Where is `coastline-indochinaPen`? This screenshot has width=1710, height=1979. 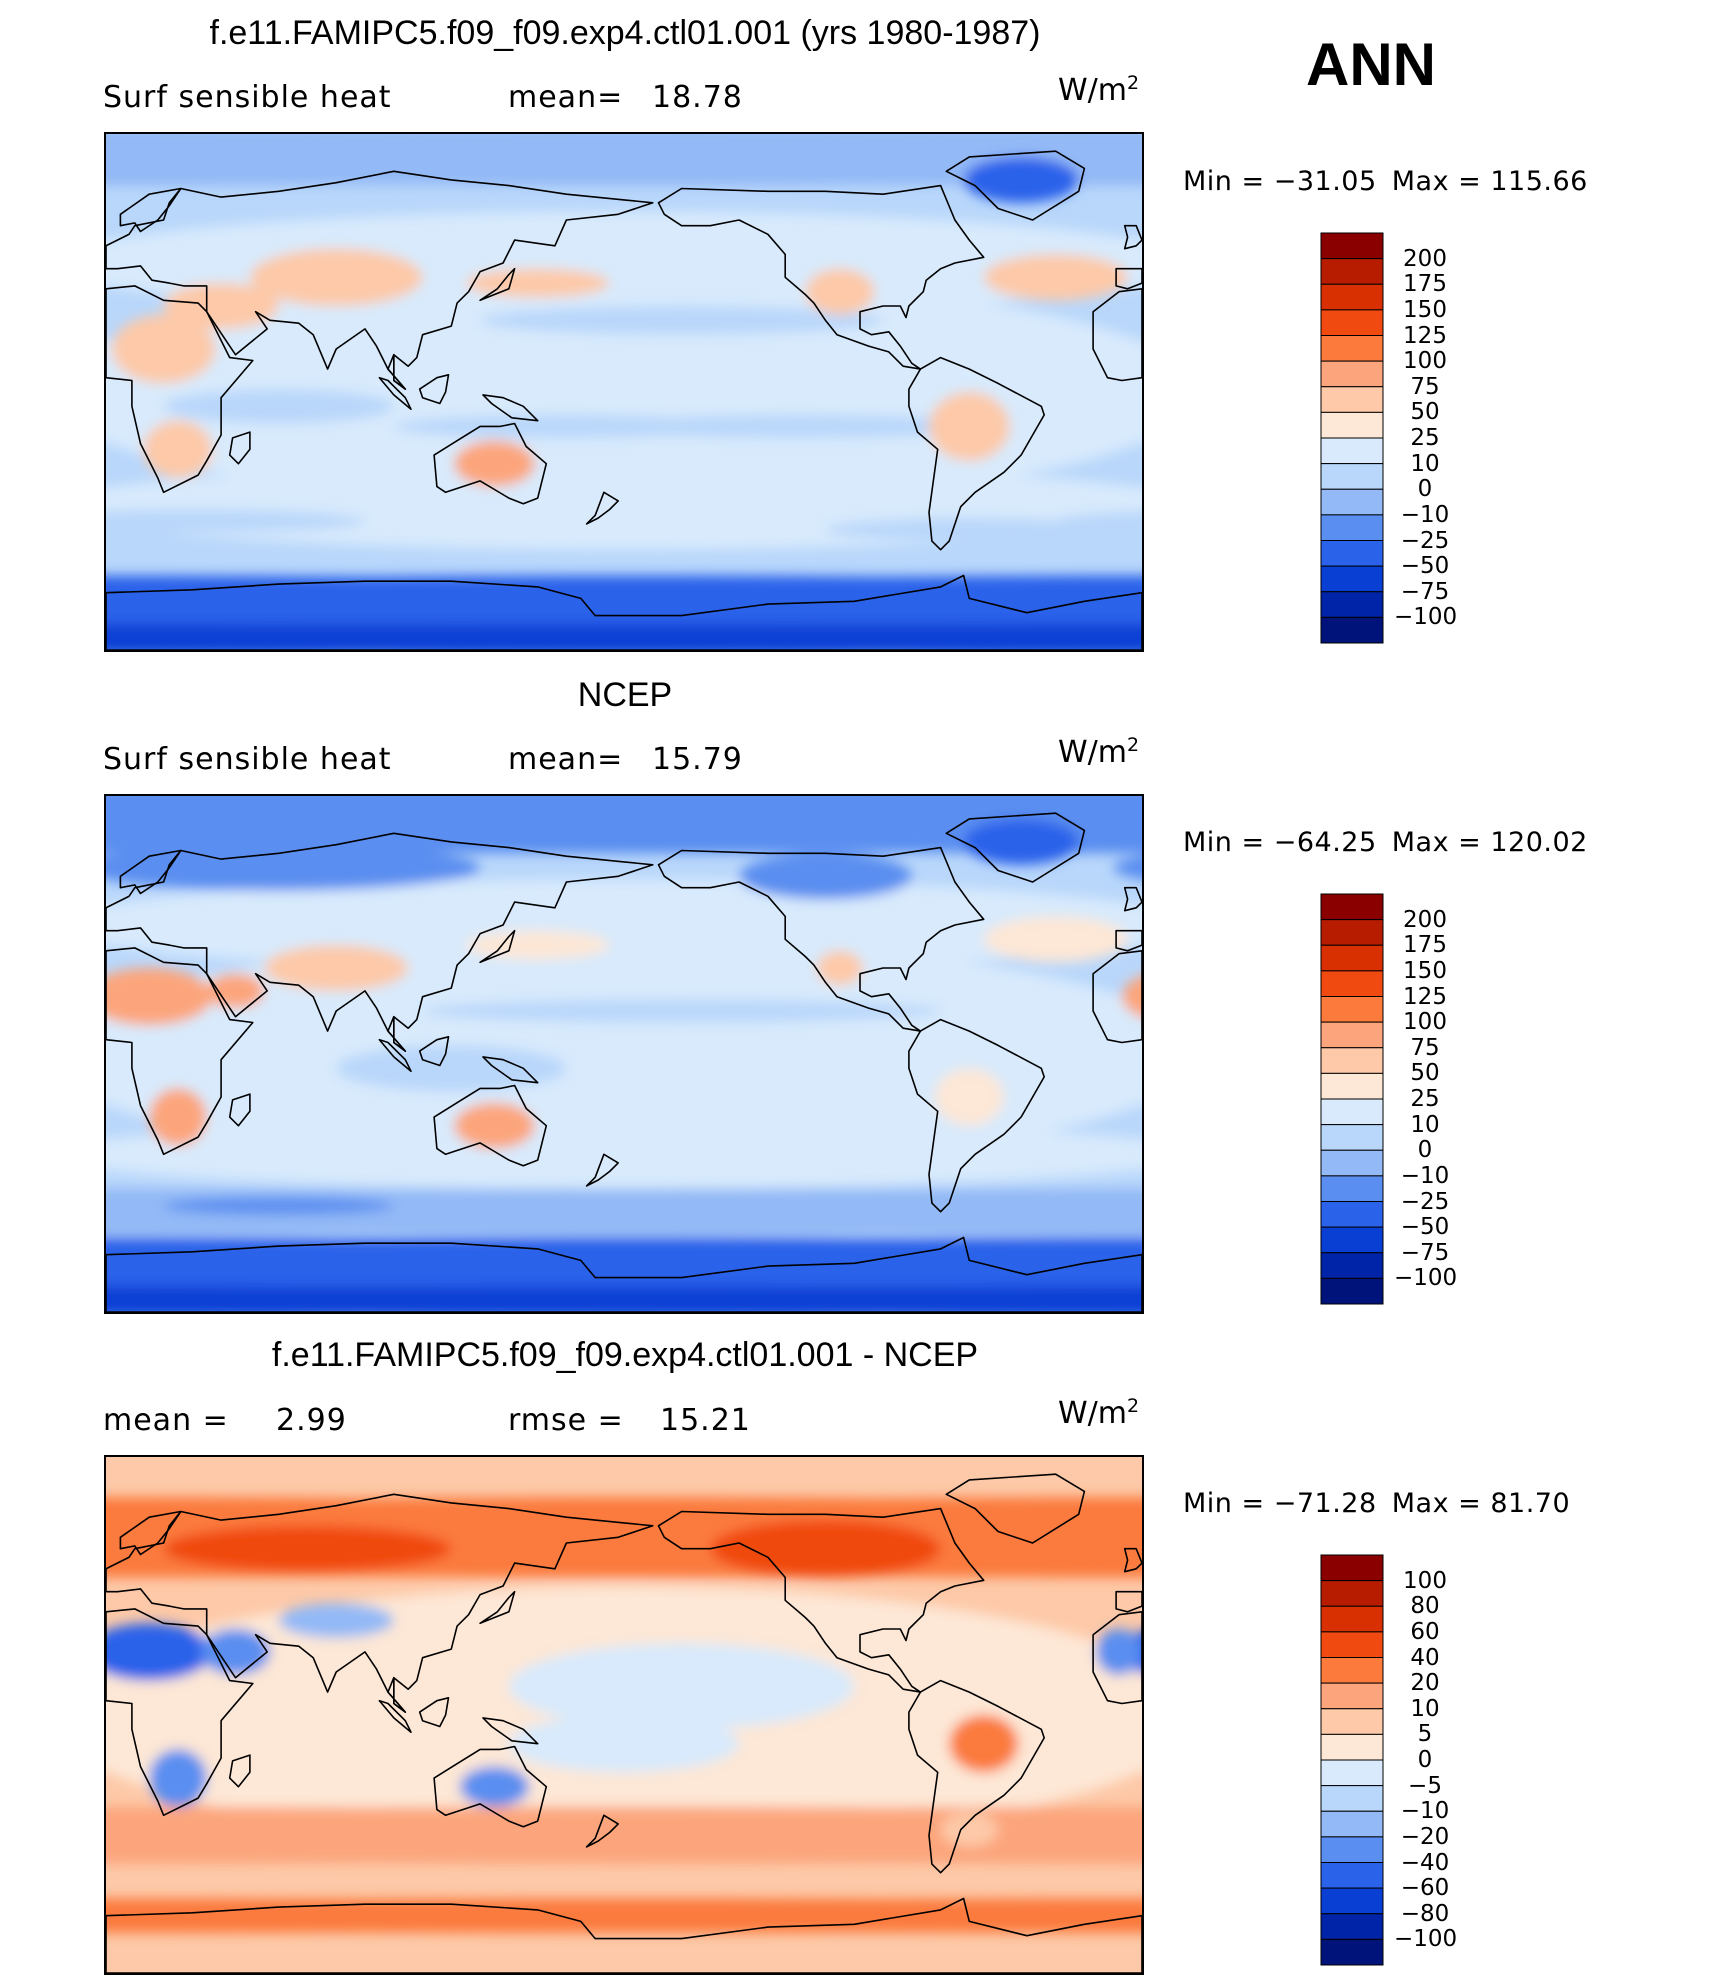
coastline-indochinaPen is located at coordinates (397, 371).